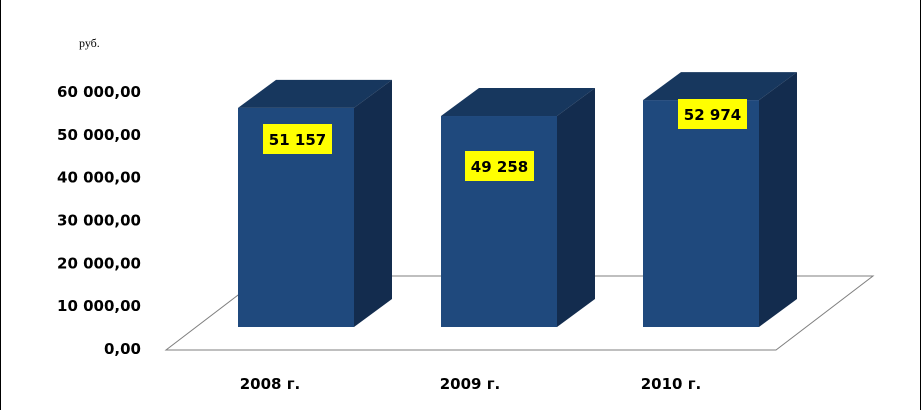 The height and width of the screenshot is (410, 921). What do you see at coordinates (99, 92) in the screenshot?
I see `y-tick-label: 60 000,00` at bounding box center [99, 92].